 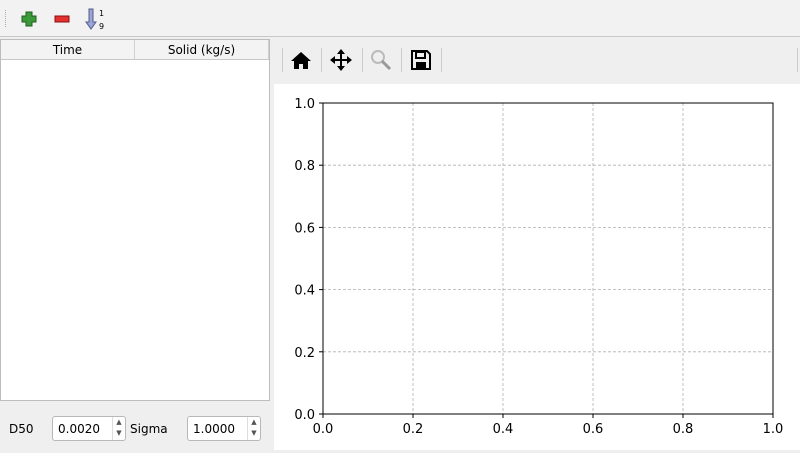 I want to click on plot-toolbar, so click(x=537, y=60).